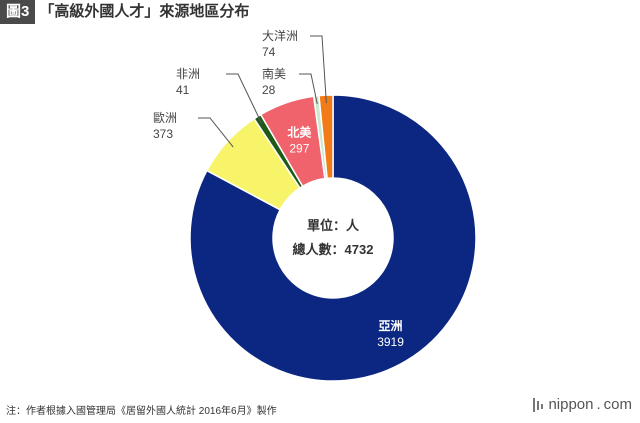 This screenshot has height=423, width=640. Describe the element at coordinates (299, 149) in the screenshot. I see `slice-value-4: 297` at that location.